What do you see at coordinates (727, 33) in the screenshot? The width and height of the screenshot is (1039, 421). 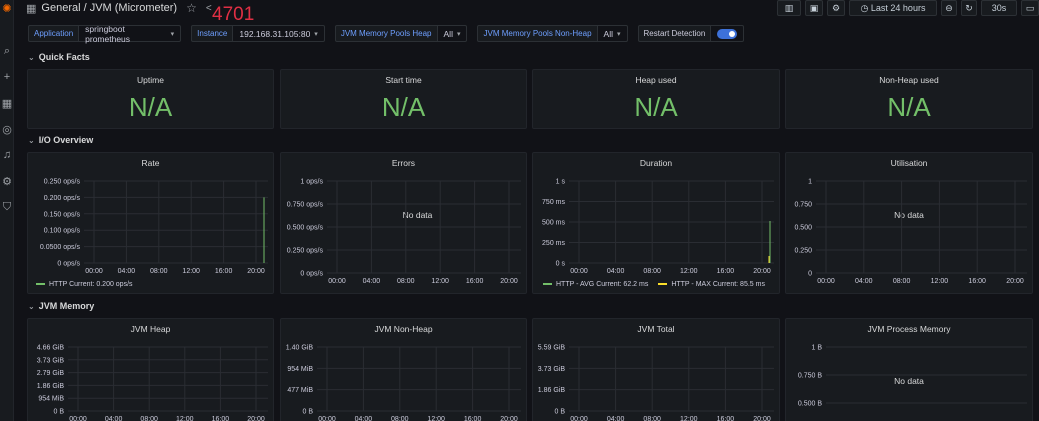 I see `restart-detection-toggle` at bounding box center [727, 33].